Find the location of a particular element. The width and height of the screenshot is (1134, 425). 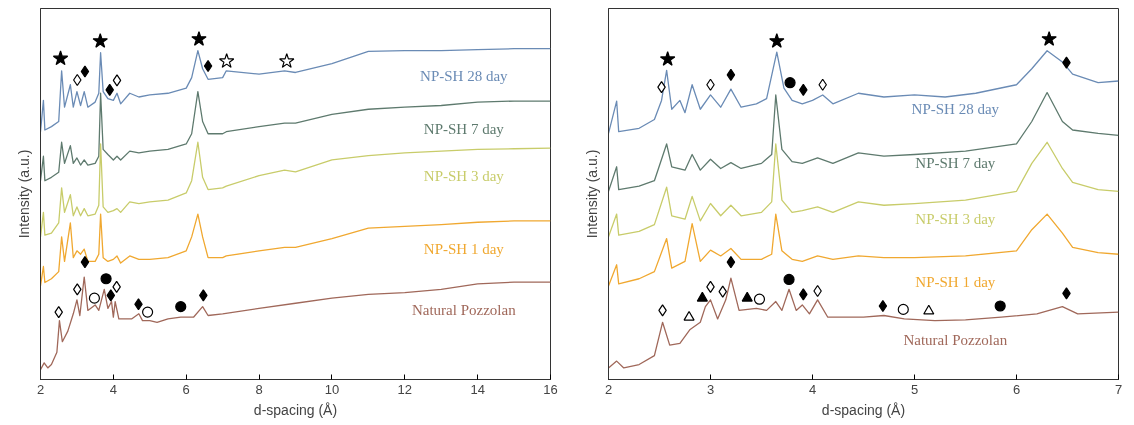

x-tick-label: 7 is located at coordinates (1118, 389).